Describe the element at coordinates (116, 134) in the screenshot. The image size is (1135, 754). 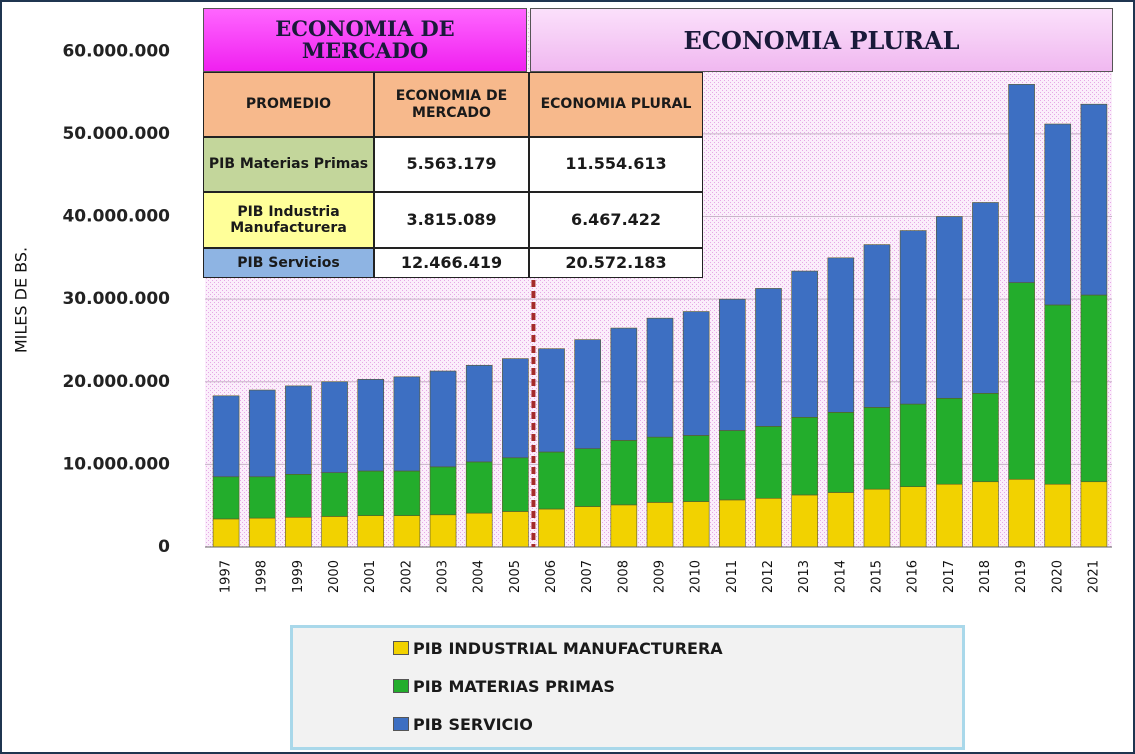
I see `y-tick-label: 50.000.000` at that location.